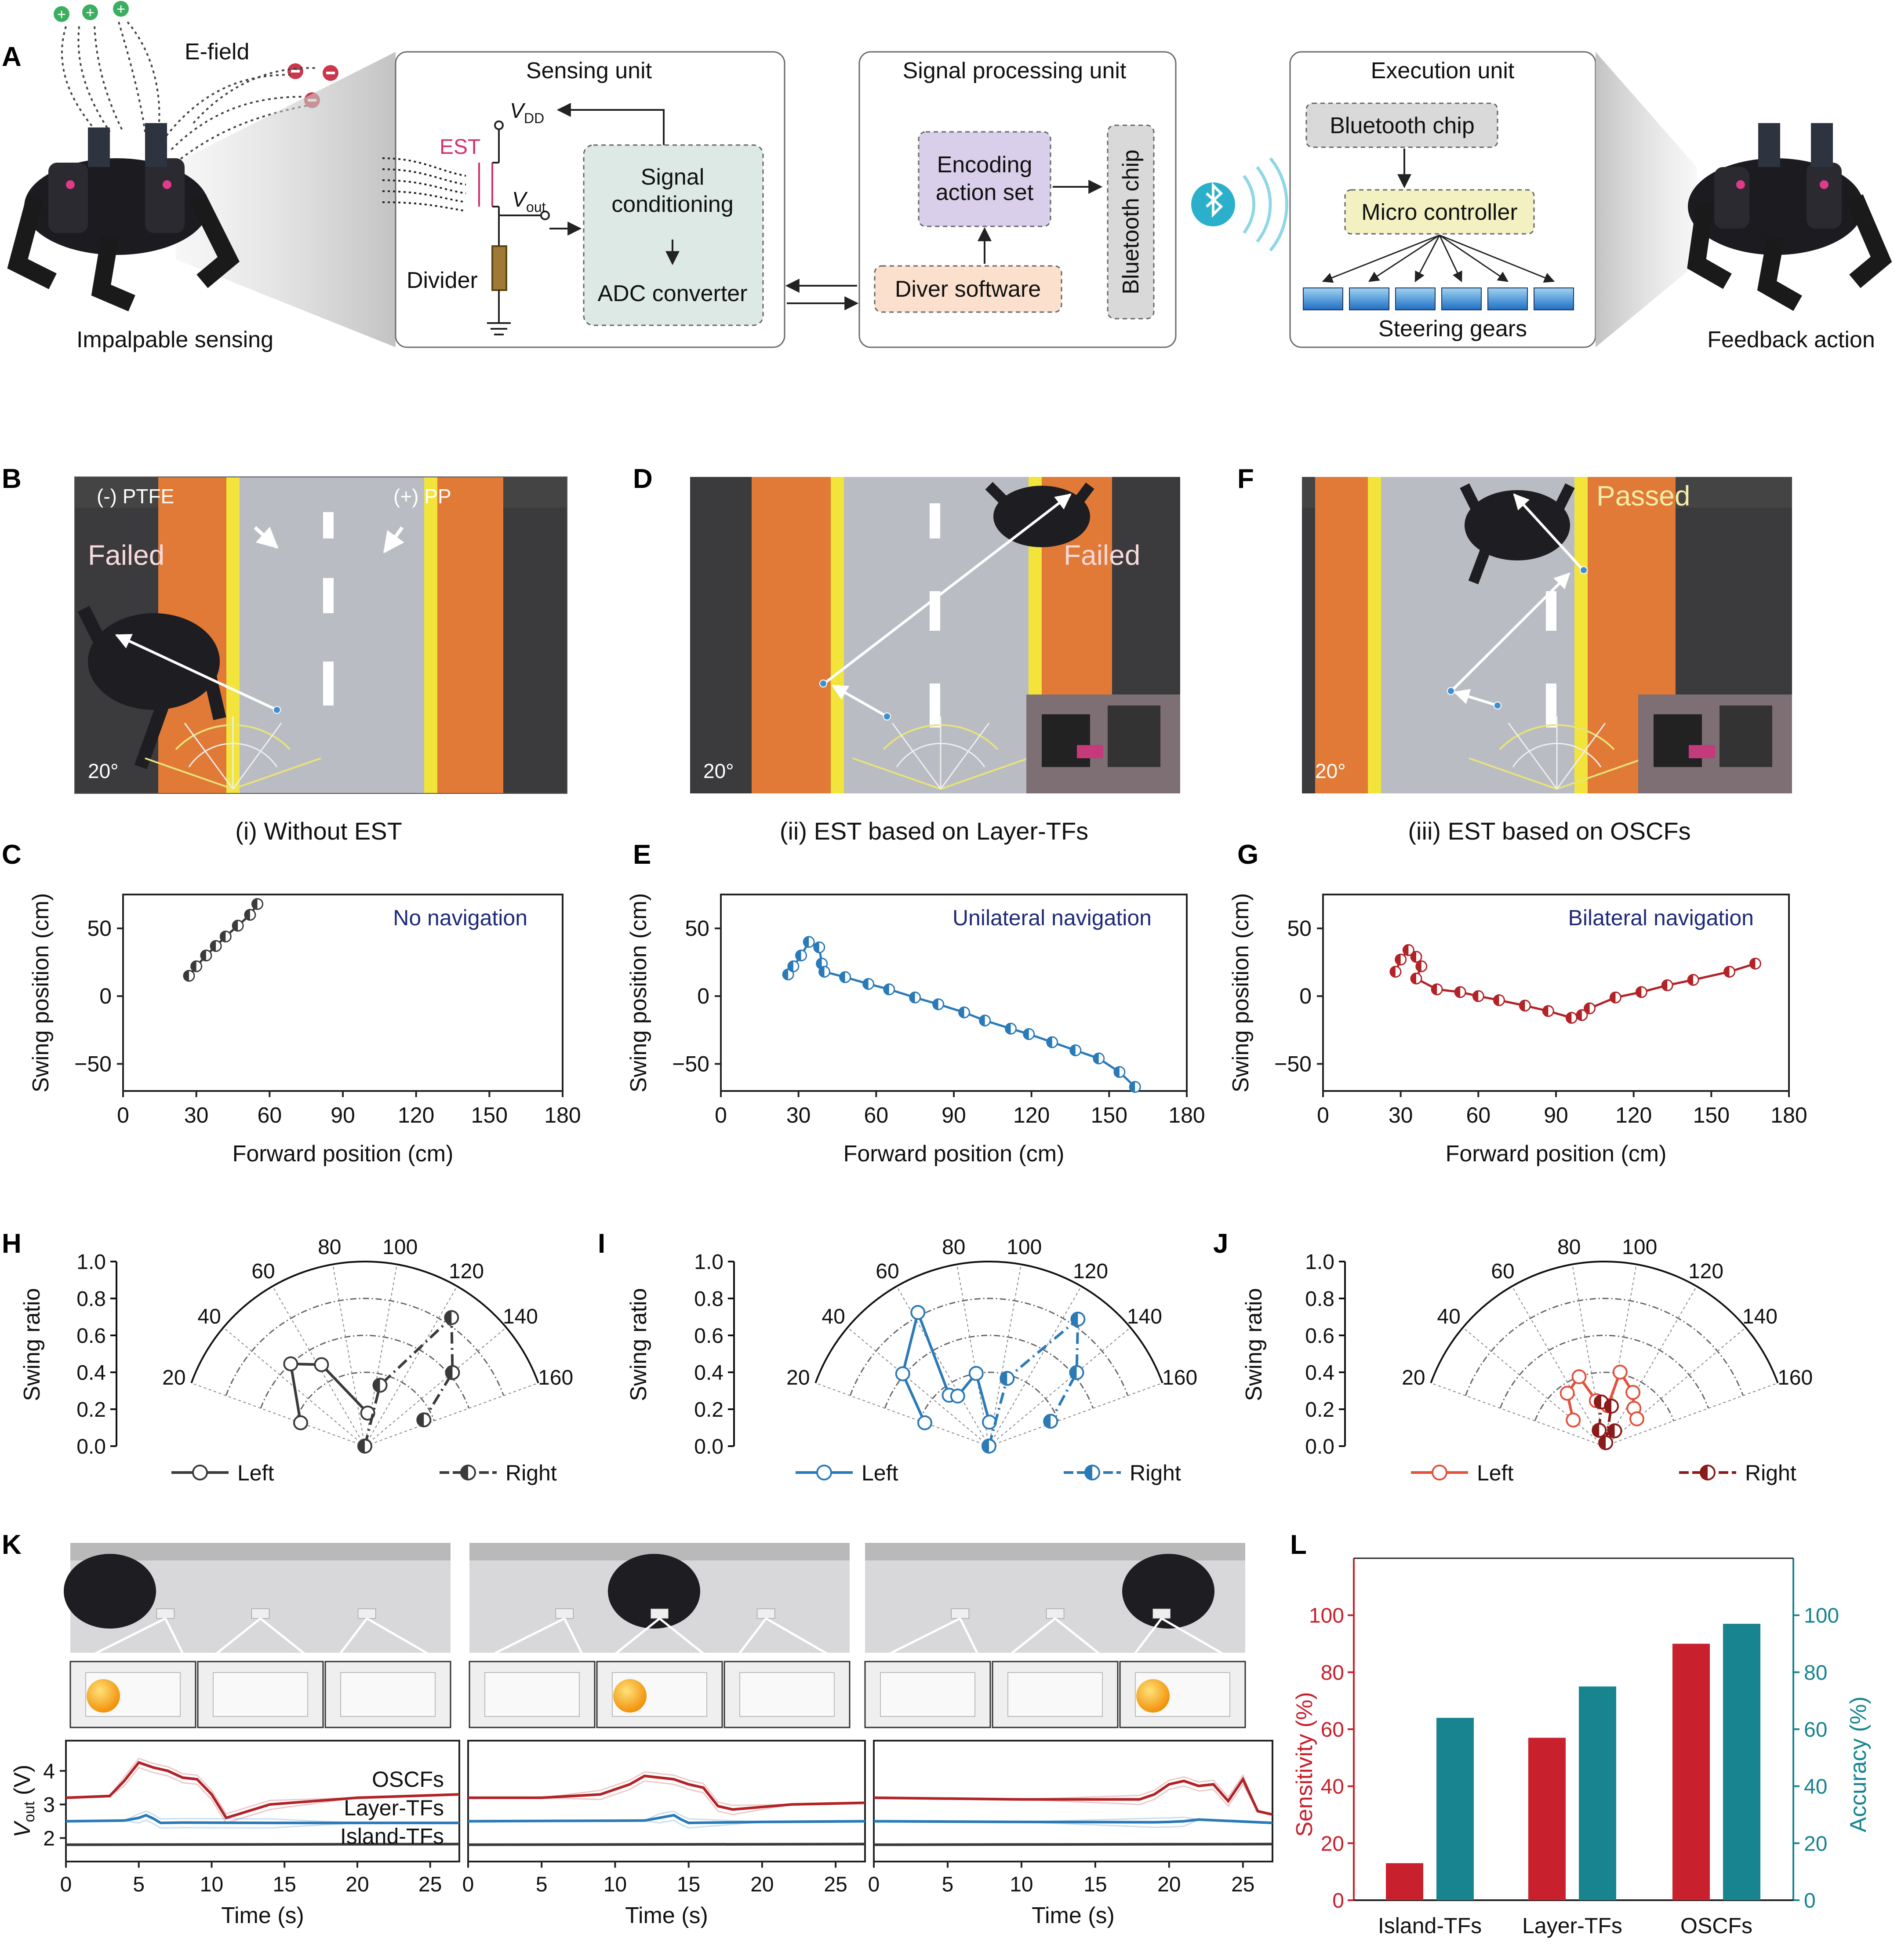 This screenshot has height=1960, width=1894. Describe the element at coordinates (1716, 1925) in the screenshot. I see `l-category-label: OSCFs` at that location.